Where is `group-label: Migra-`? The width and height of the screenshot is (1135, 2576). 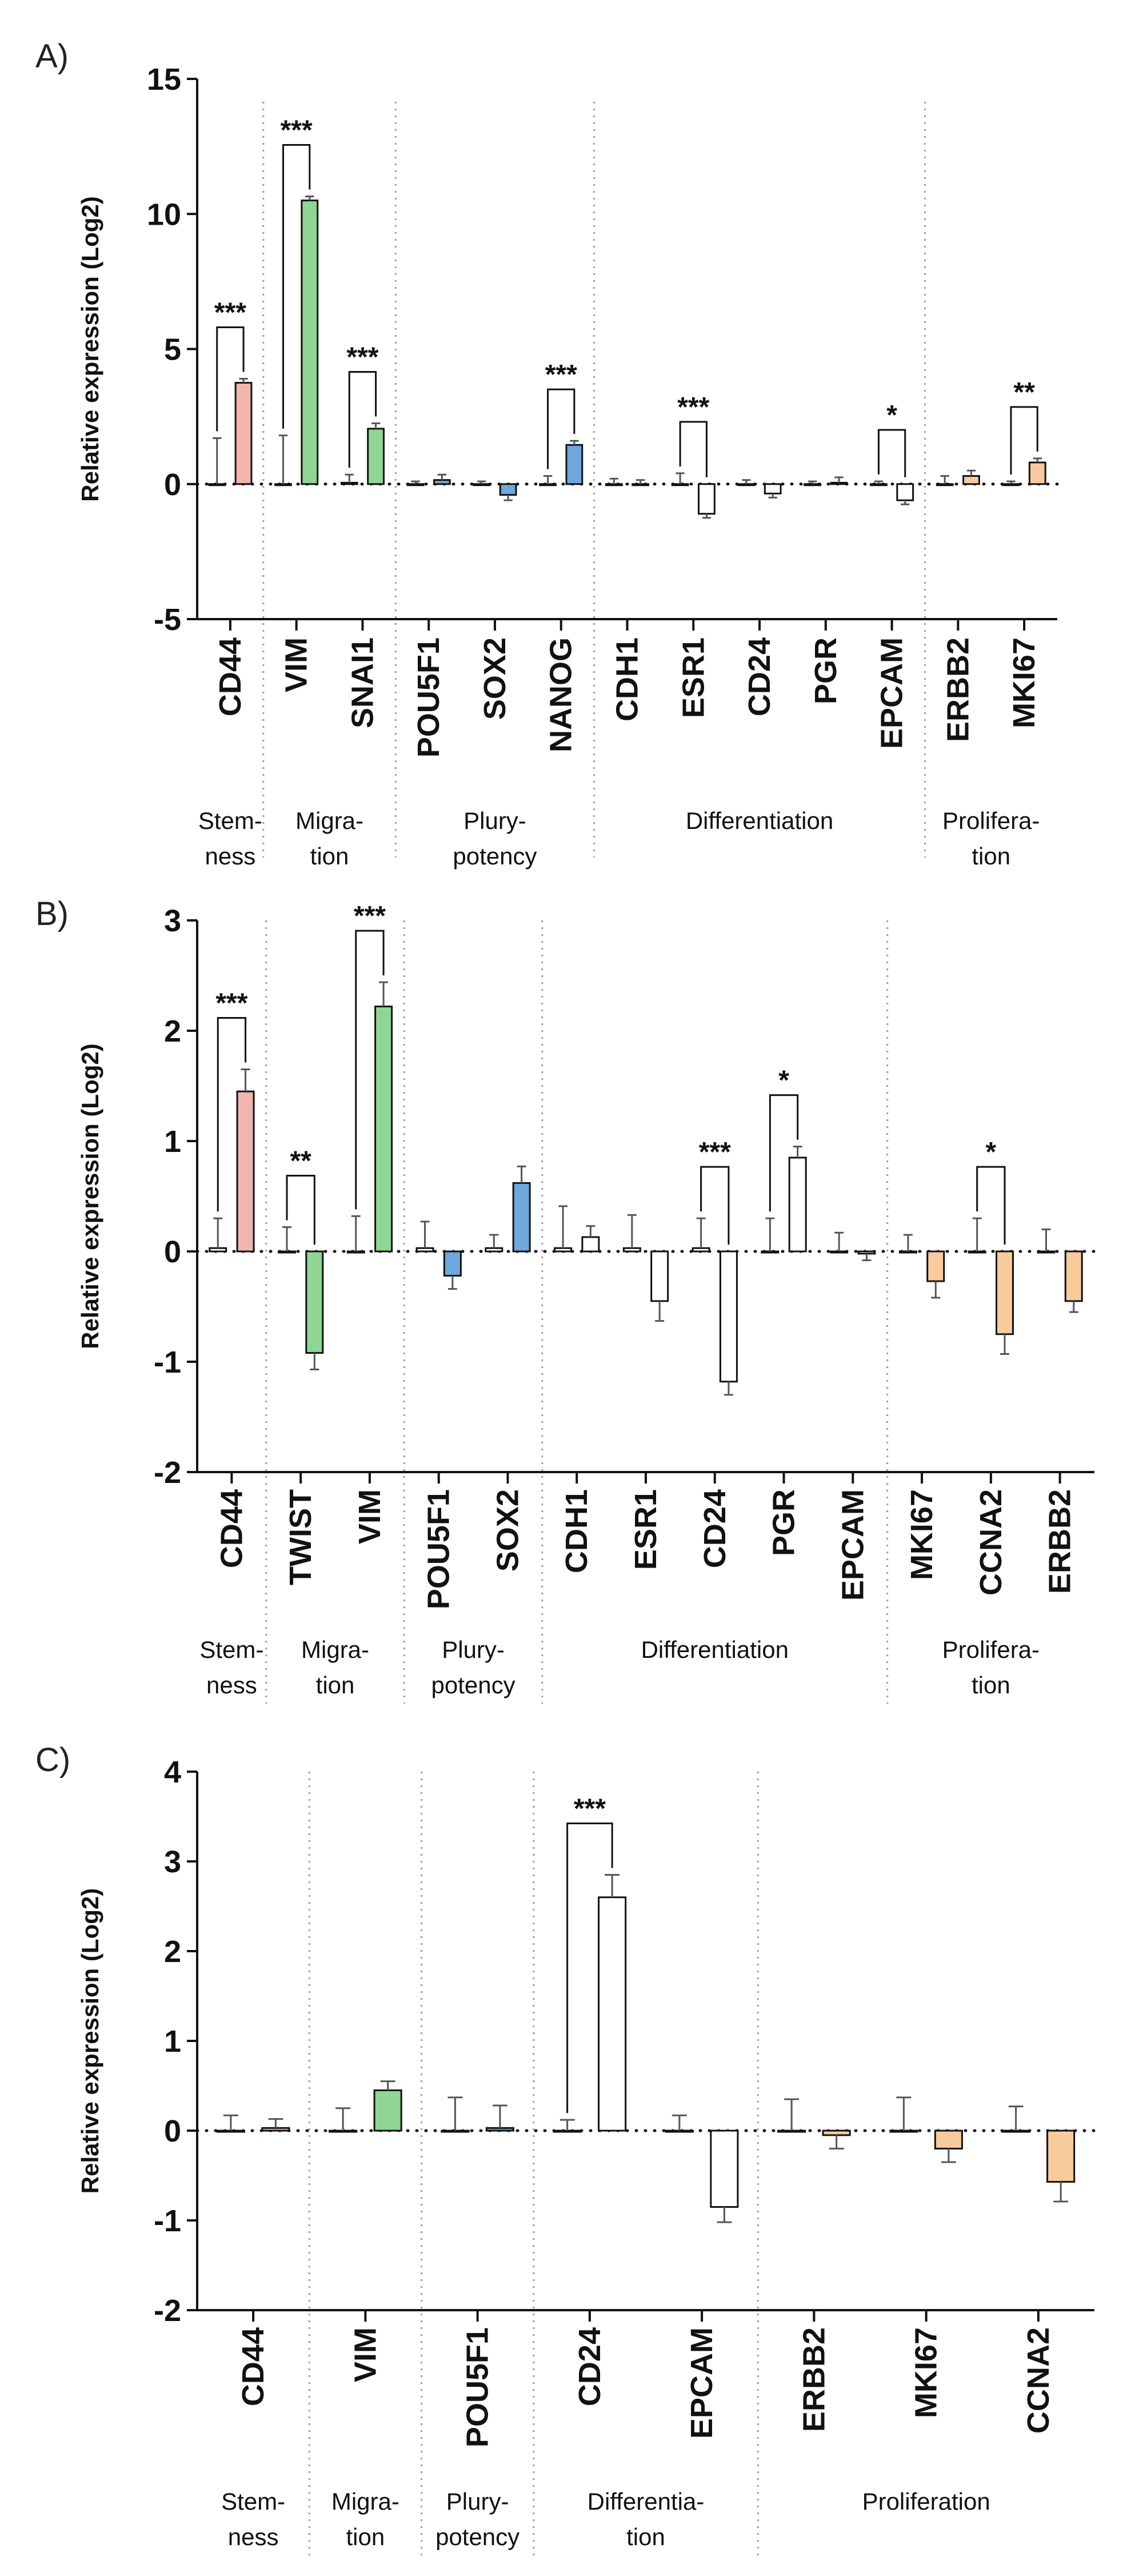 group-label: Migra- is located at coordinates (329, 820).